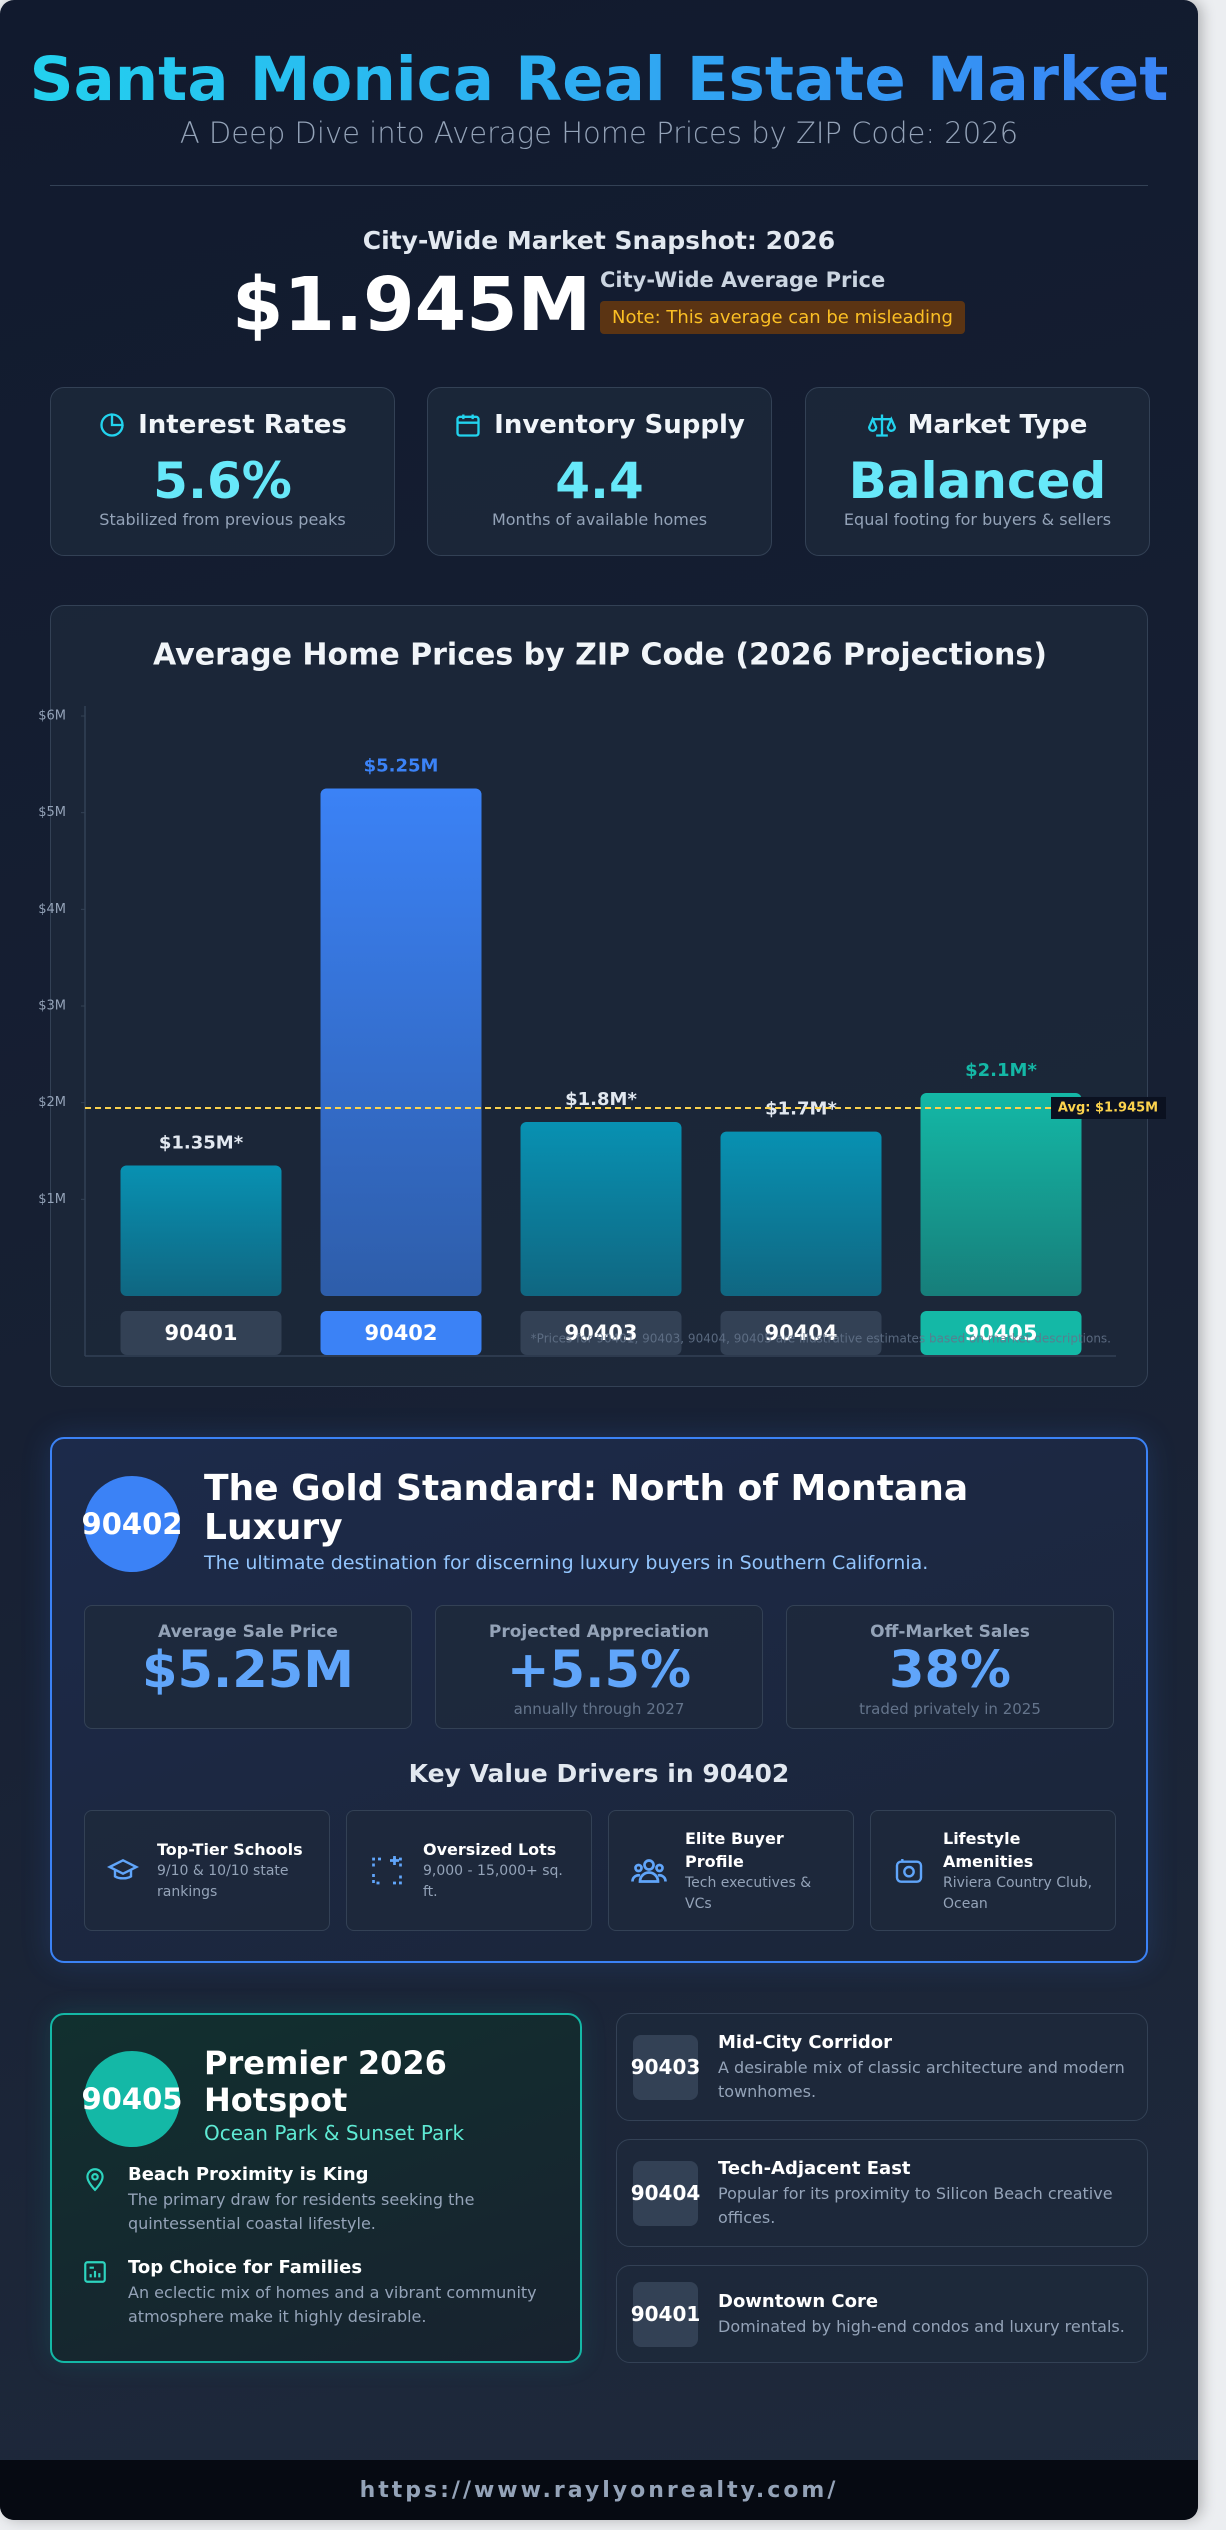  I want to click on zip-badge: 90401, so click(665, 2314).